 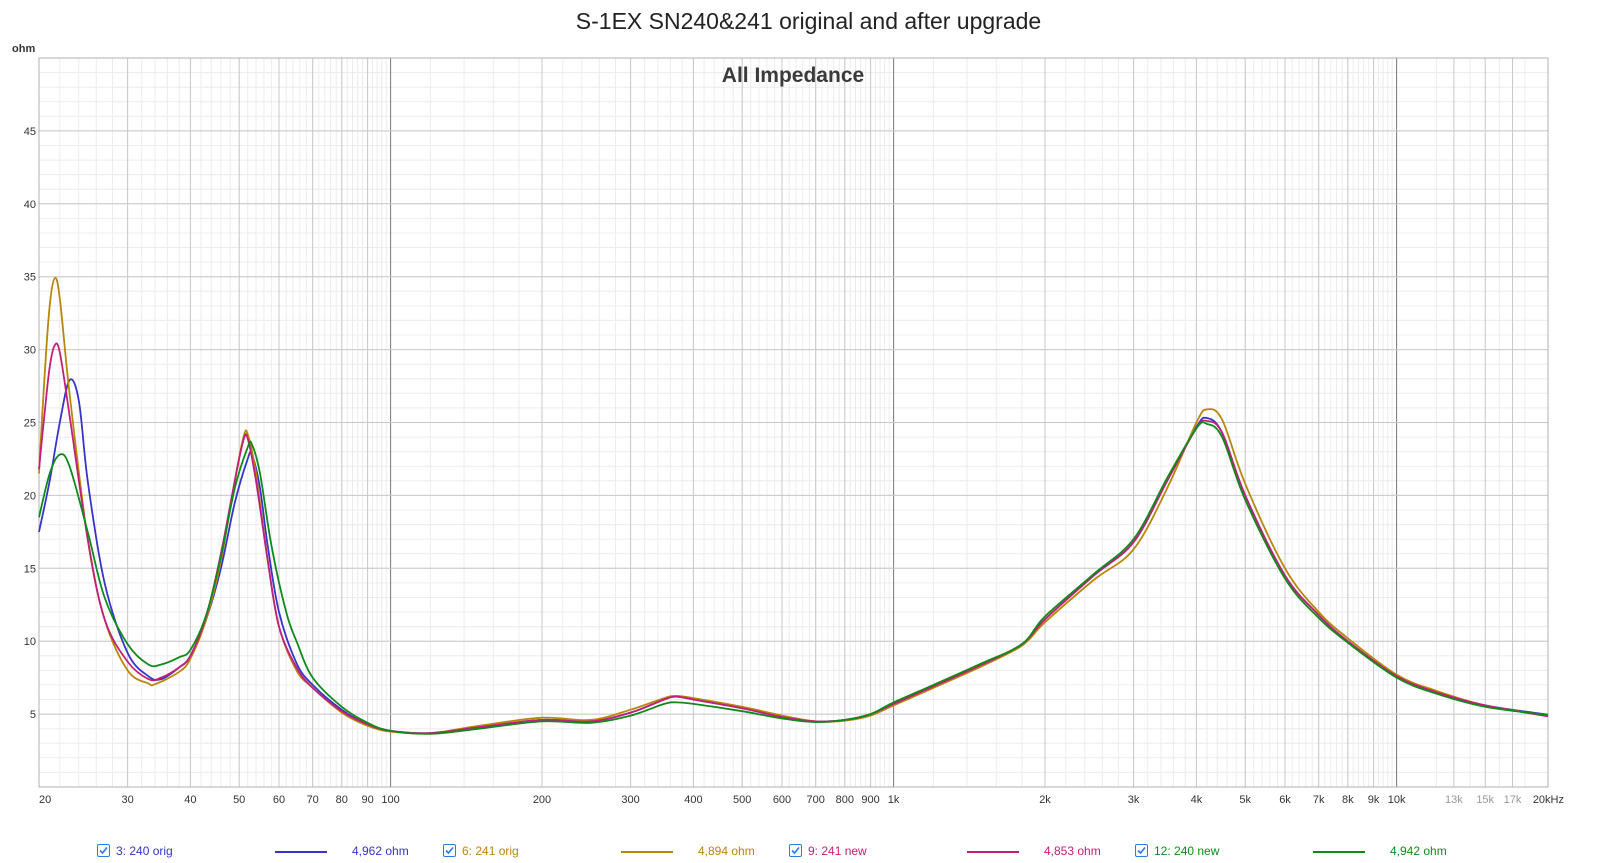 What do you see at coordinates (380, 851) in the screenshot?
I see `legend-series-value: 4,962 ohm` at bounding box center [380, 851].